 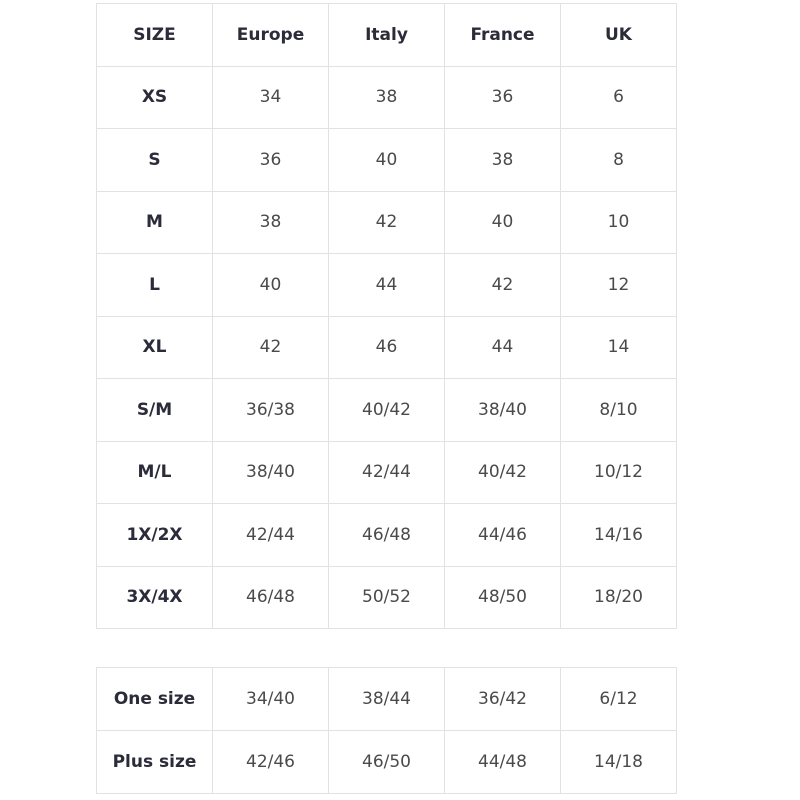 I want to click on size-value-cell: 6, so click(x=618, y=97).